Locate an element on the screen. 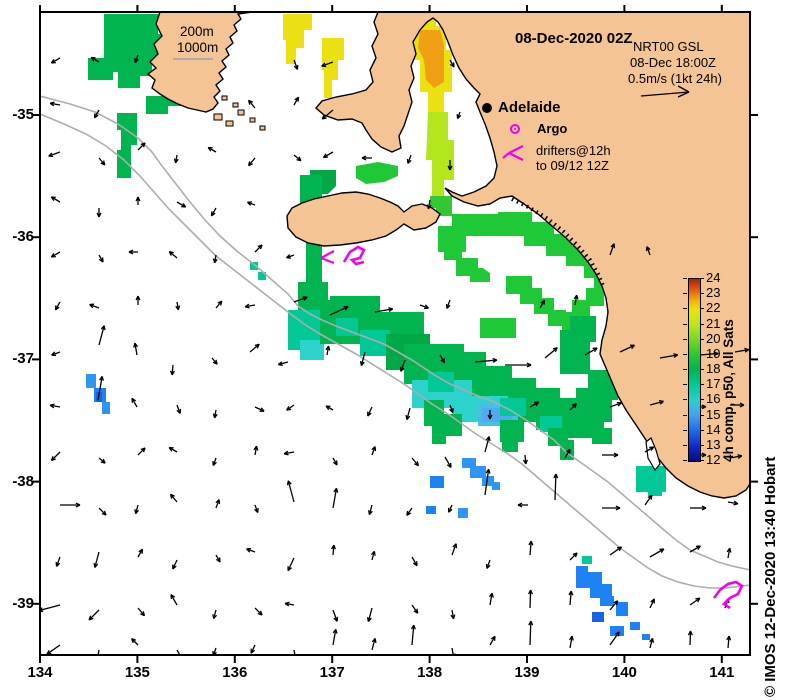 The width and height of the screenshot is (791, 700). map-title: 08-Dec-2020 02Z is located at coordinates (574, 38).